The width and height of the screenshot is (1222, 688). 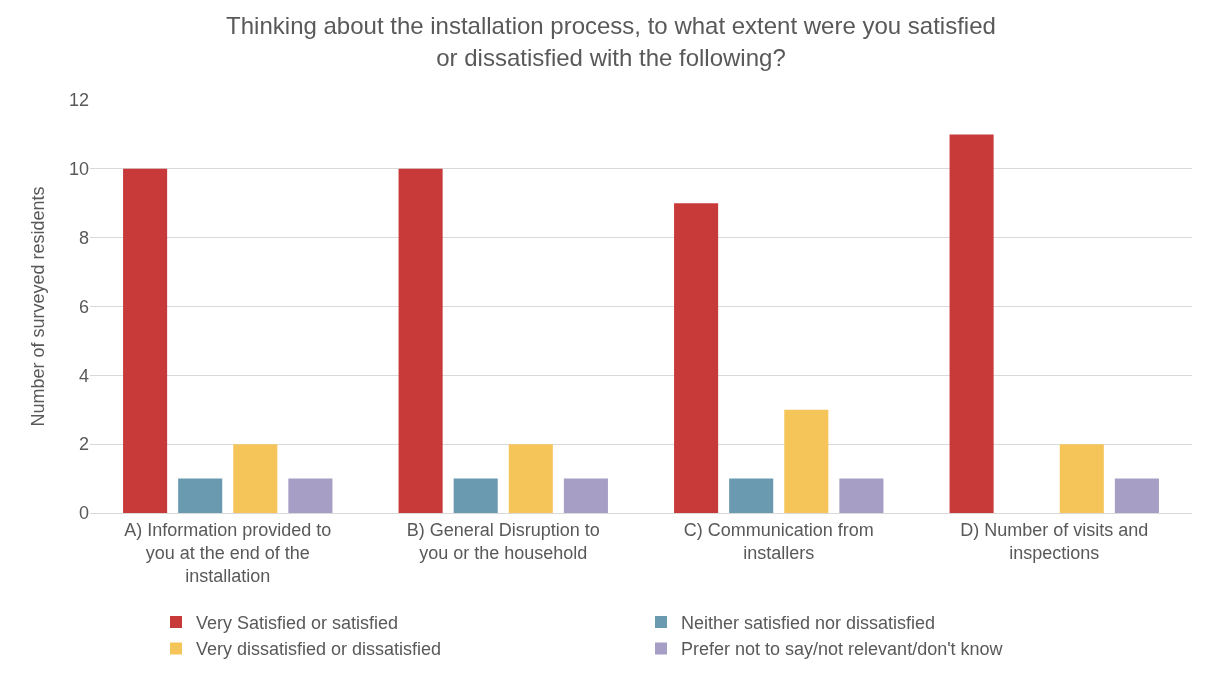 What do you see at coordinates (842, 649) in the screenshot?
I see `legend-label: Prefer not to say/not relevant/don't know` at bounding box center [842, 649].